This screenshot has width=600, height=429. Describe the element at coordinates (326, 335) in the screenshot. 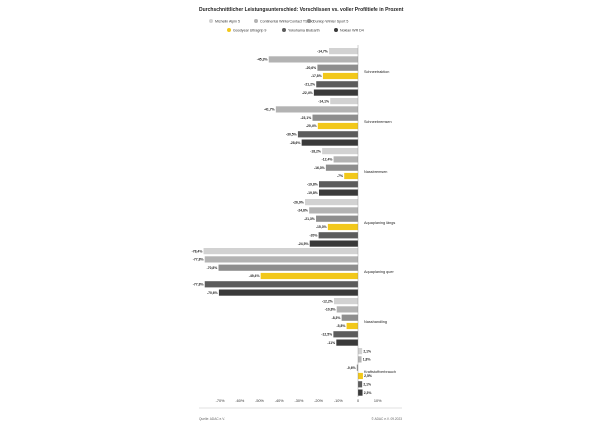

I see `data-label: -12,5%` at that location.